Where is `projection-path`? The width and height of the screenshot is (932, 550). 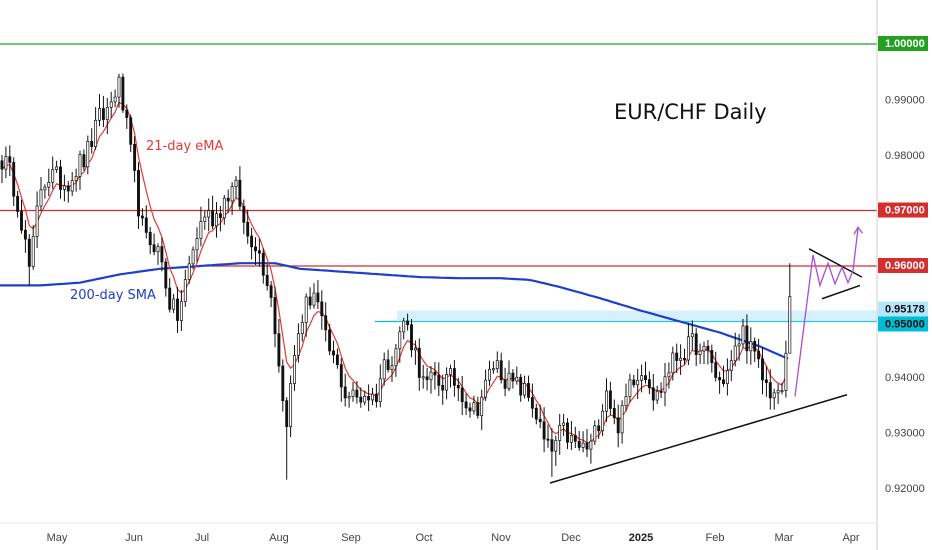
projection-path is located at coordinates (826, 312).